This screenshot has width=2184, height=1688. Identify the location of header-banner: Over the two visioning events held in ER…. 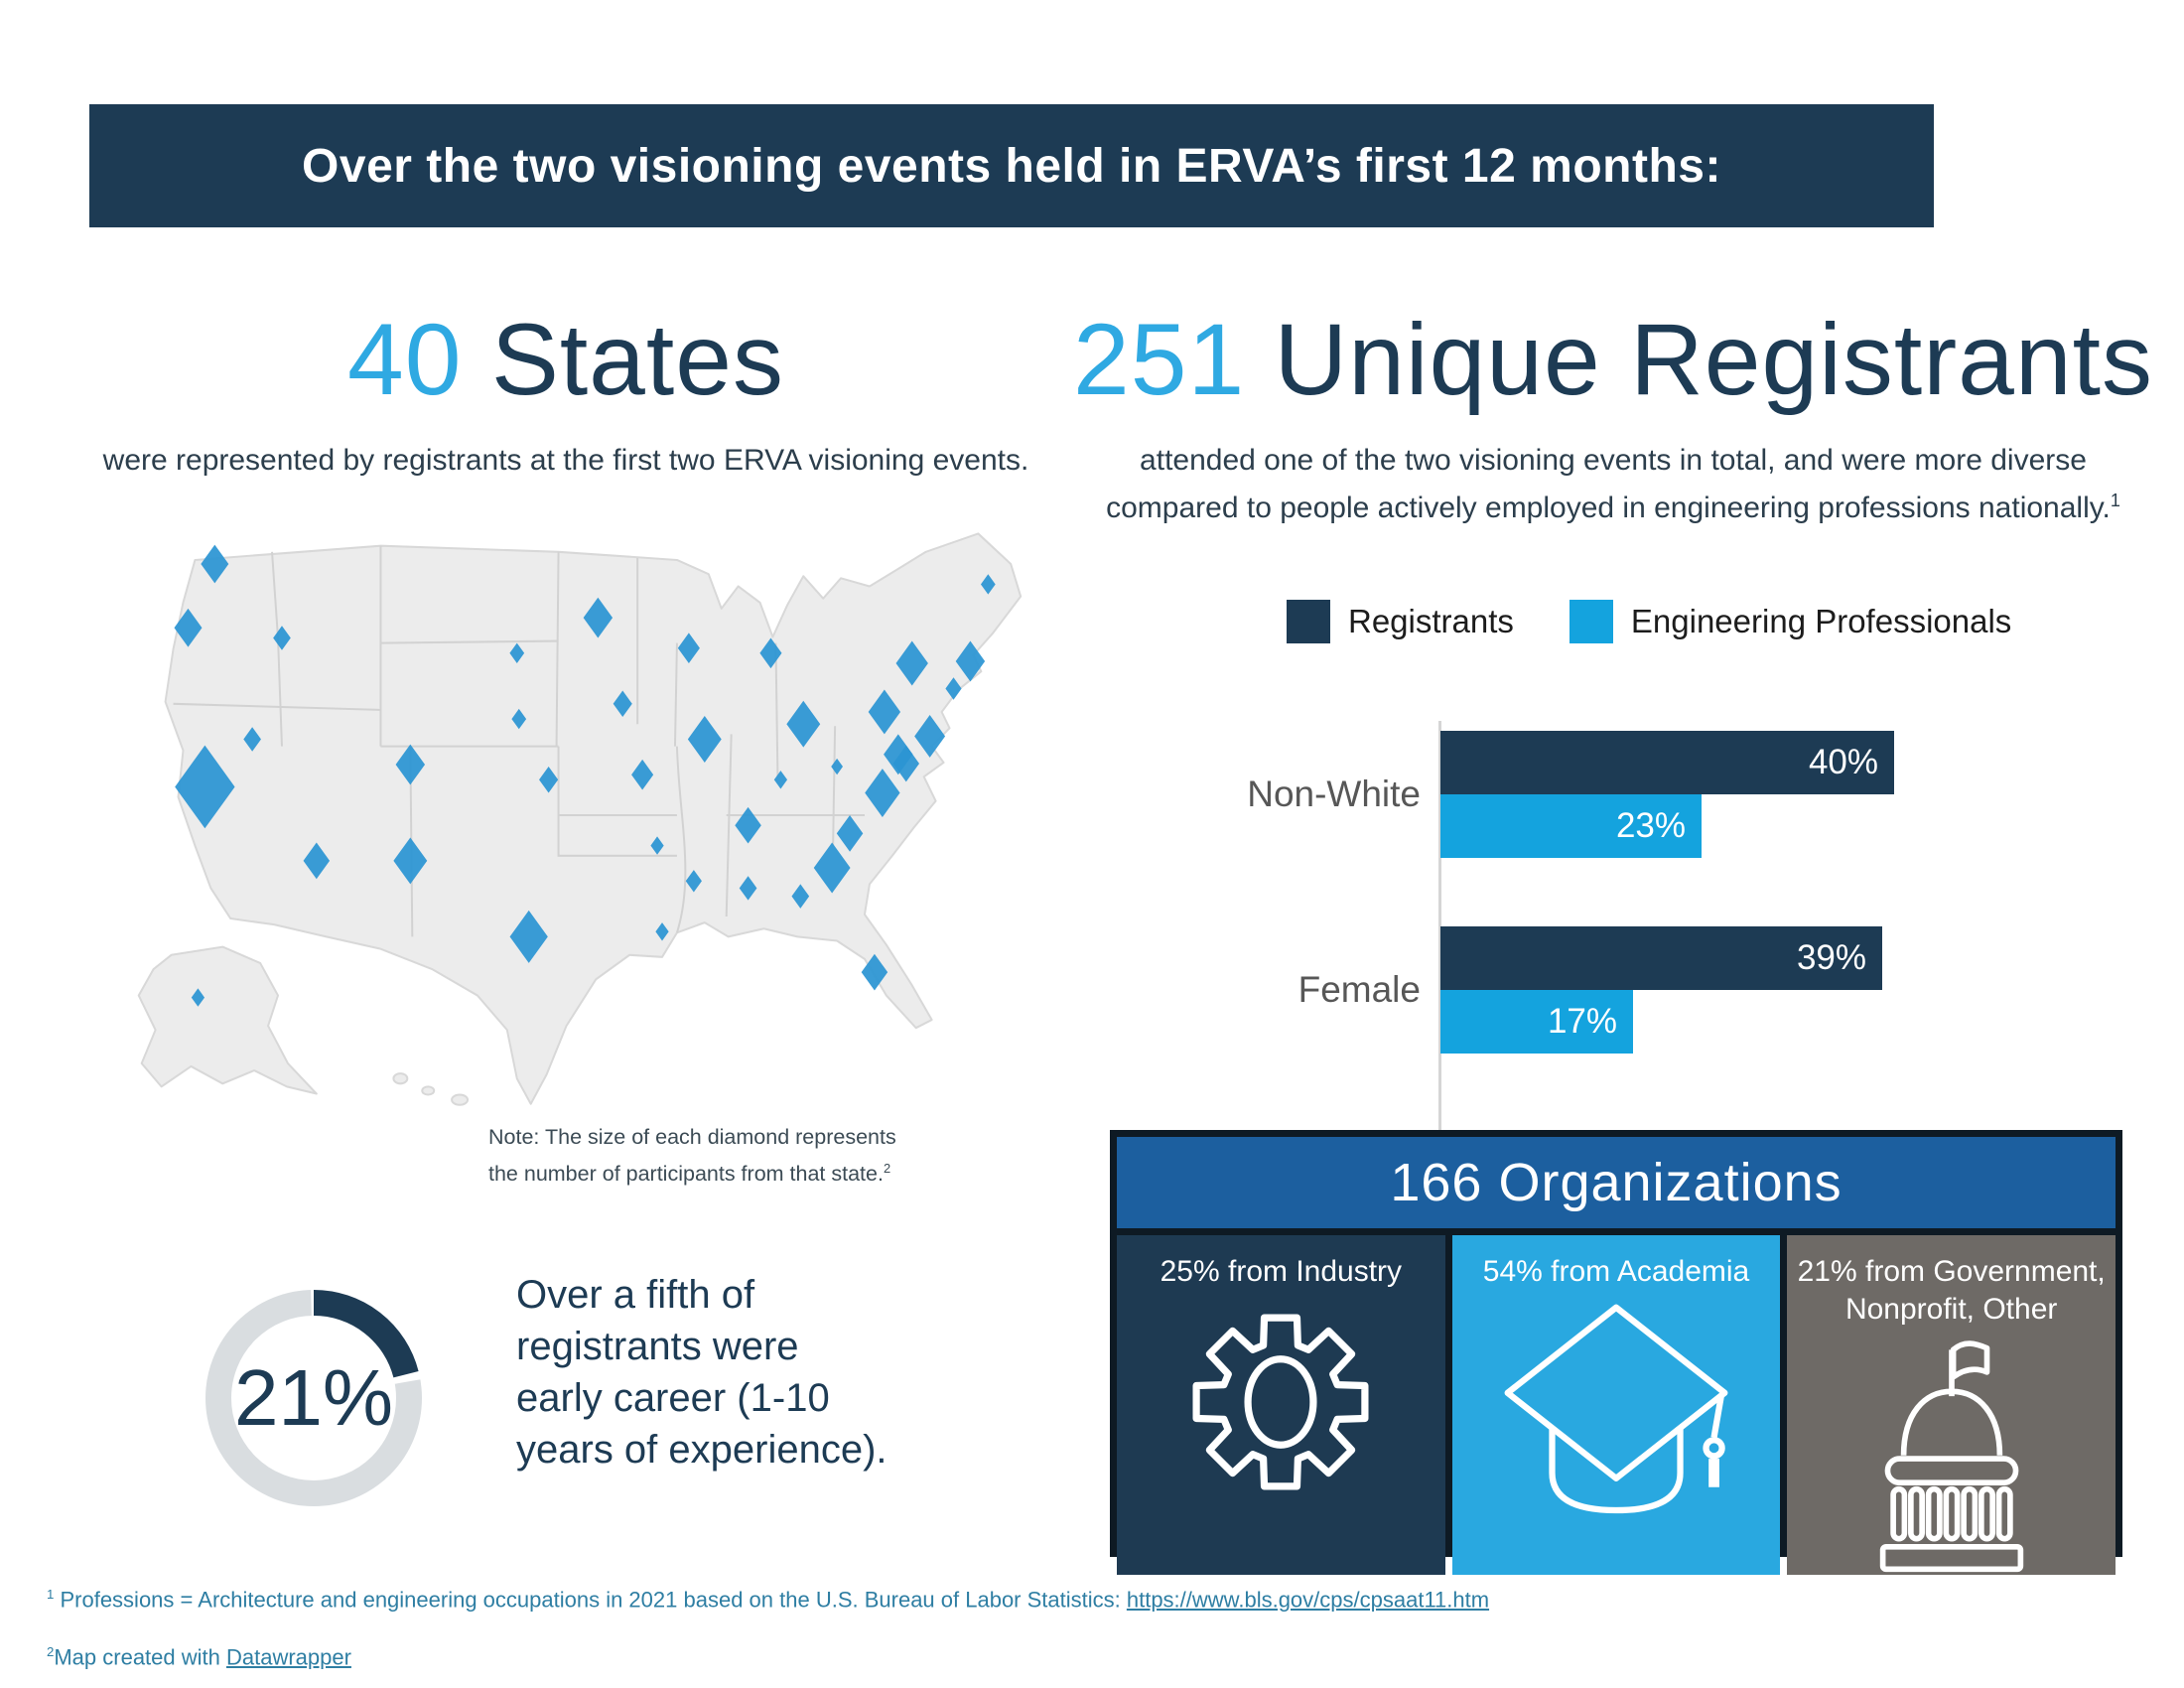
(1011, 165).